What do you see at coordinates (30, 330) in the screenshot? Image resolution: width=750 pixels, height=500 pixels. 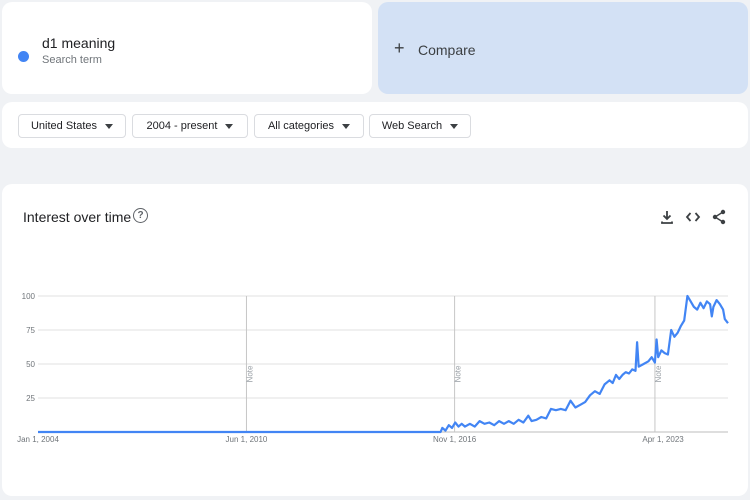 I see `y-tick-label: 75` at bounding box center [30, 330].